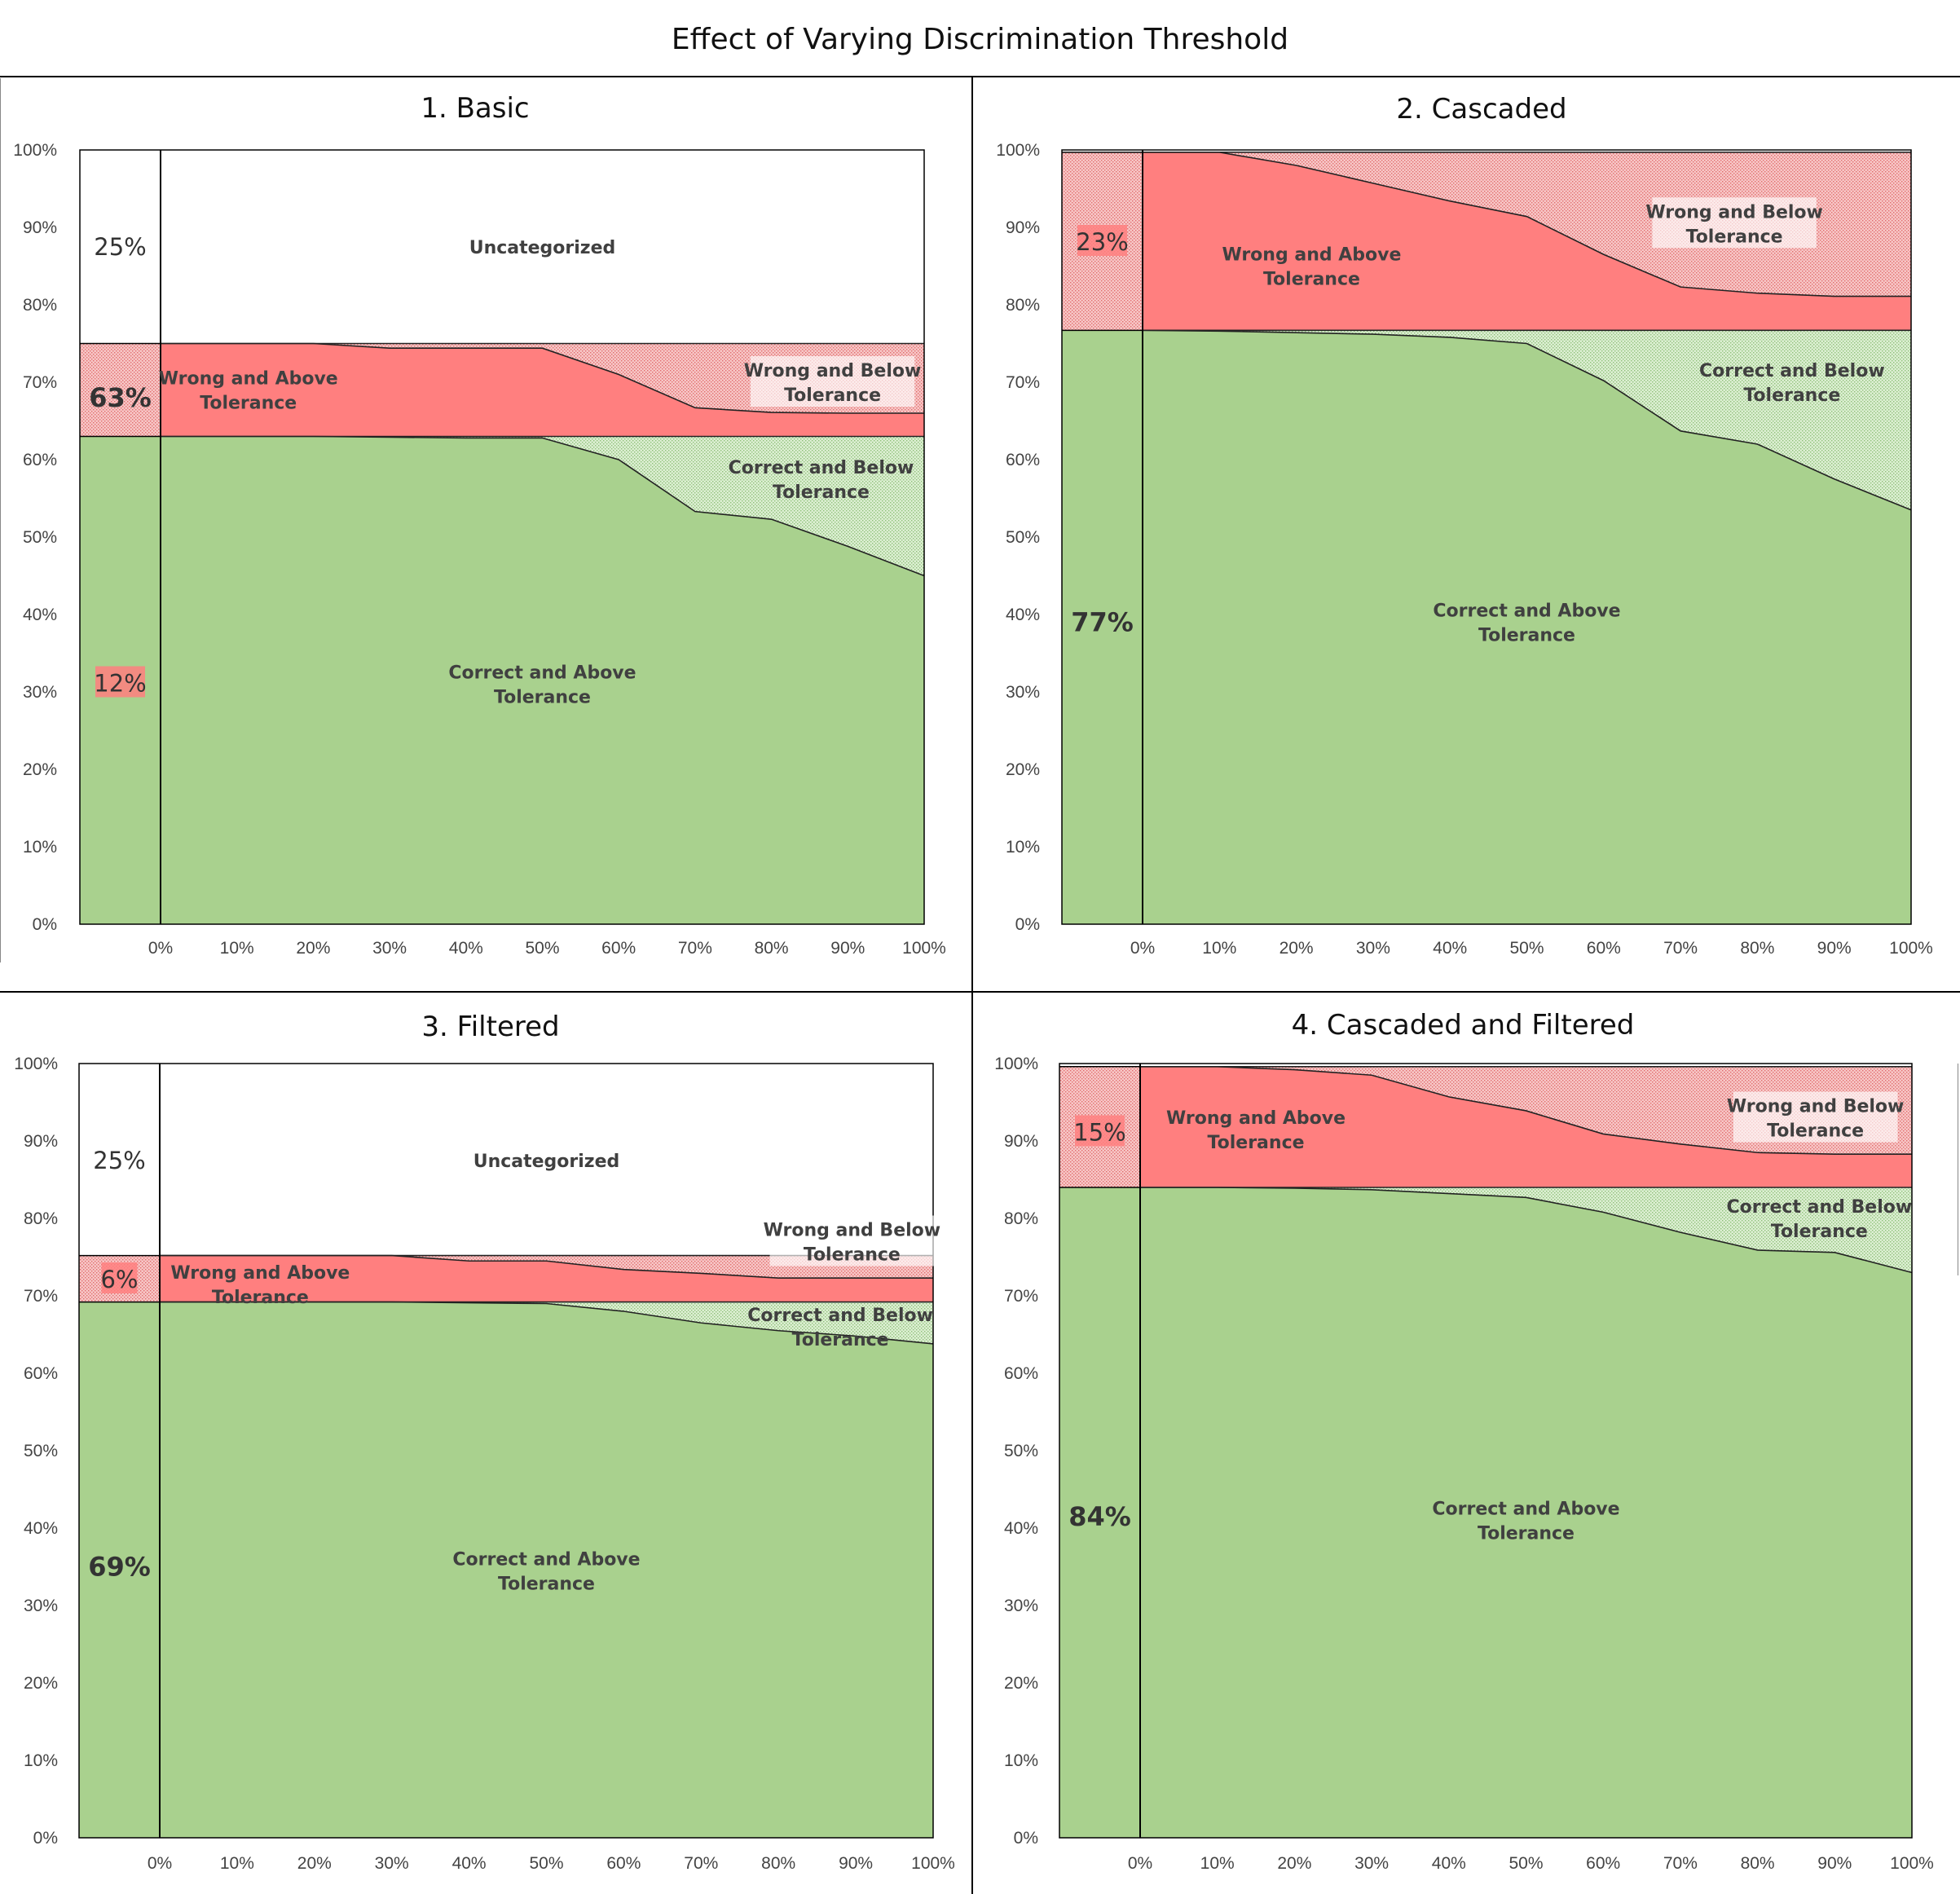 The height and width of the screenshot is (1894, 1960). I want to click on label-correct-below-line: Tolerance, so click(840, 1340).